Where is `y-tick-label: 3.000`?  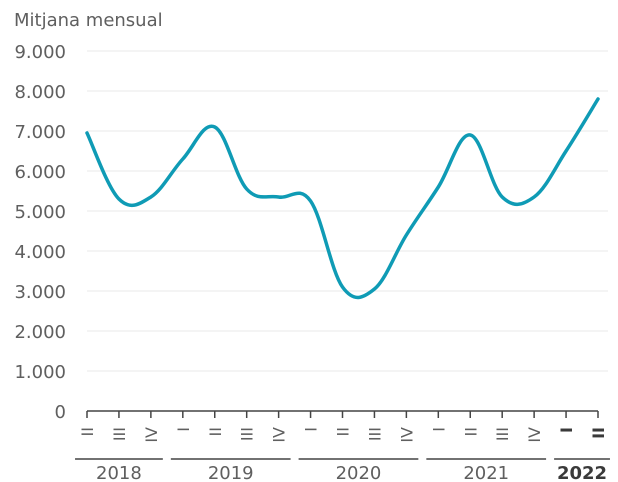
y-tick-label: 3.000 is located at coordinates (40, 292).